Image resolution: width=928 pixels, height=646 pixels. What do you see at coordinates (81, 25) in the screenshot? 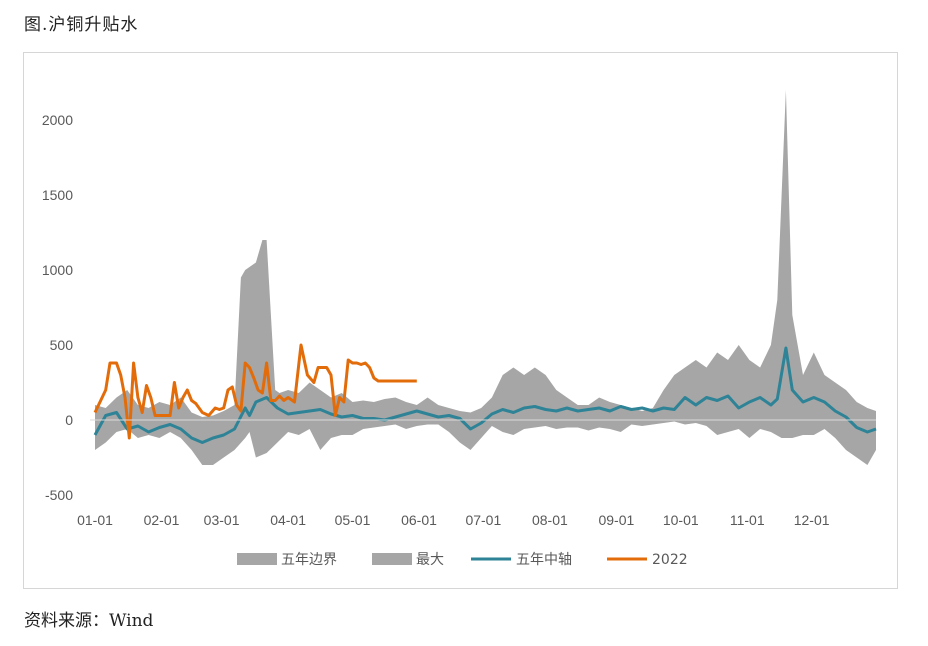
I see `figure-title: 图.沪铜升贴水` at bounding box center [81, 25].